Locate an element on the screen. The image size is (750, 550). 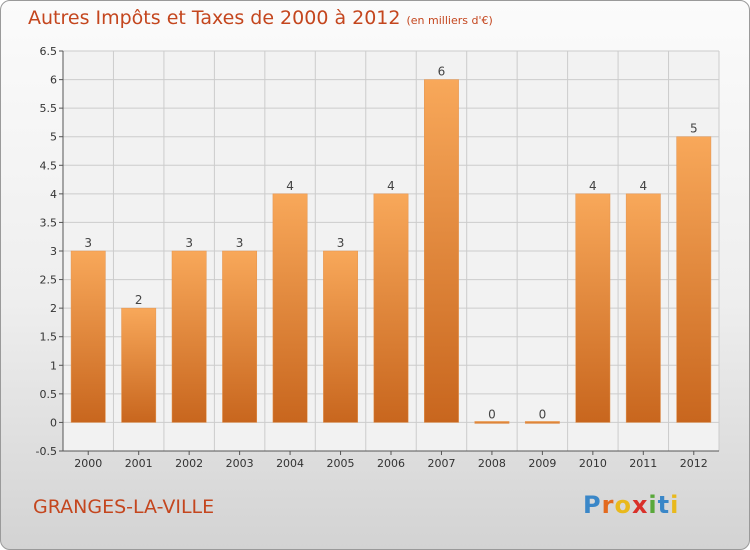
y-tick-label: 3.5 is located at coordinates (49, 222).